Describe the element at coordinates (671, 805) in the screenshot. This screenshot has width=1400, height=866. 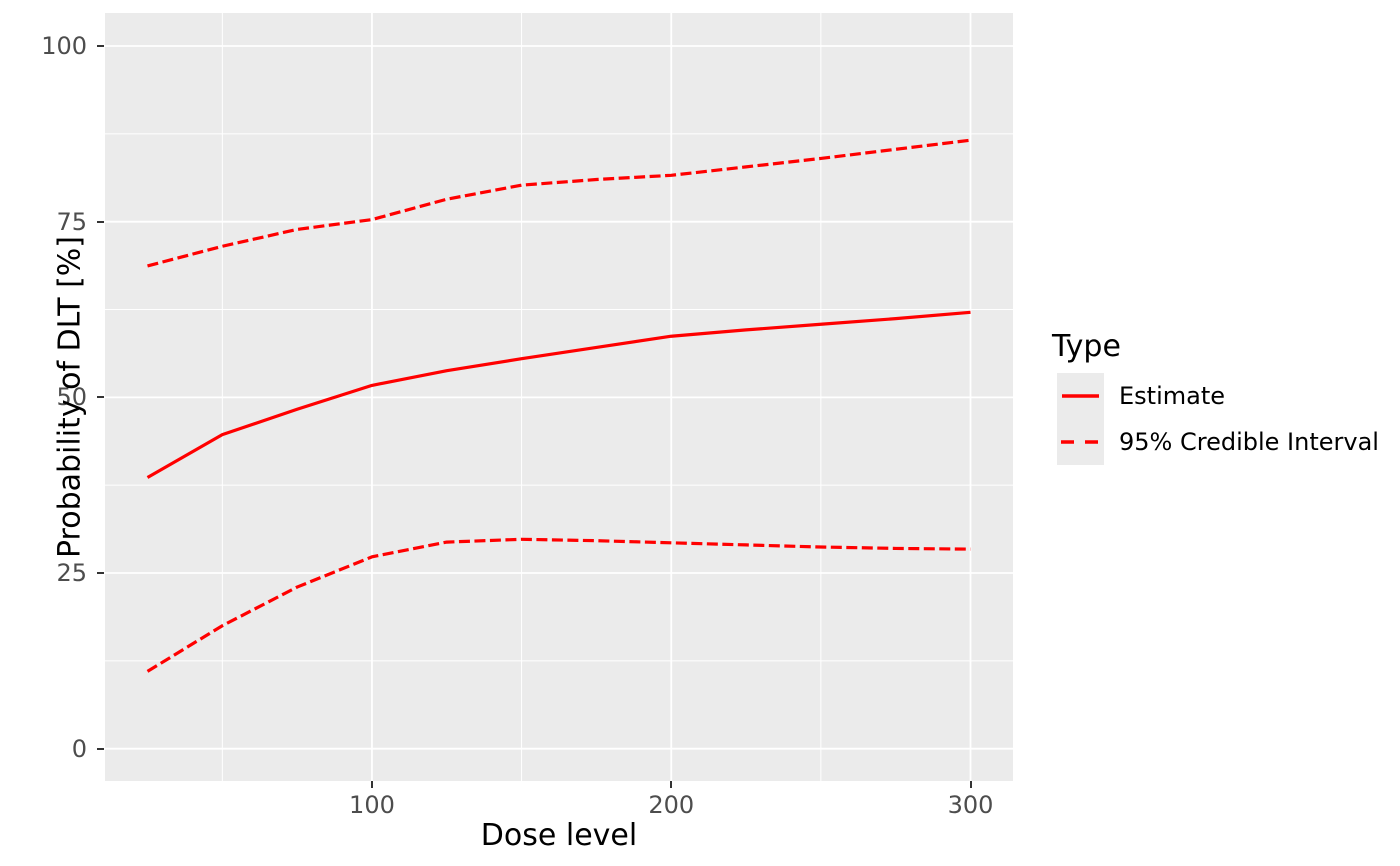
I see `x-tick-label: 200` at that location.